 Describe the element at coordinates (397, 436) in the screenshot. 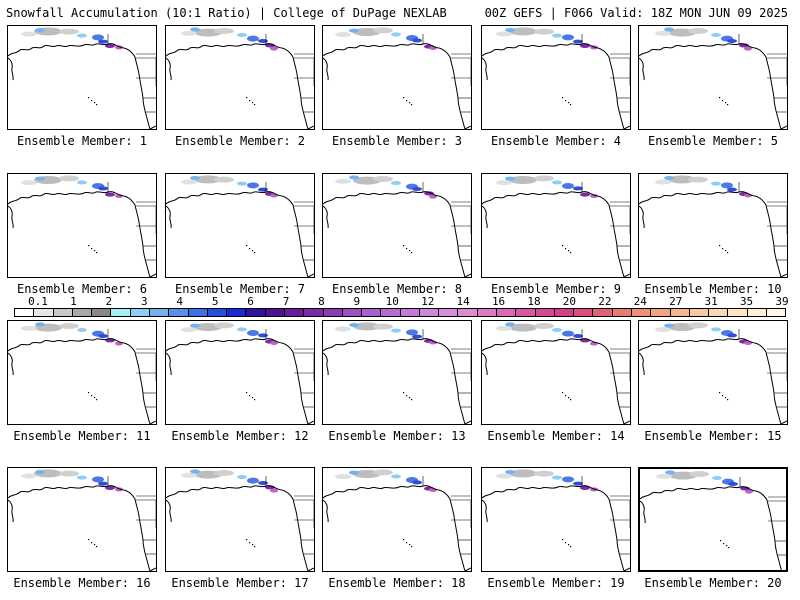

I see `ensemble-member-label: Ensemble Member: 13` at that location.